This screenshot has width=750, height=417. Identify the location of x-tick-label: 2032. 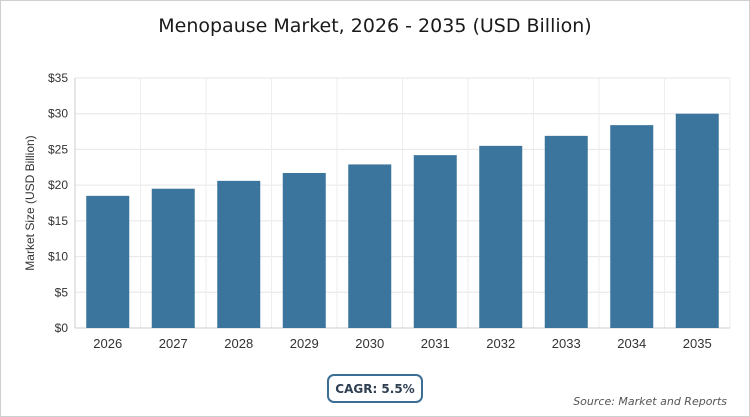
(500, 343).